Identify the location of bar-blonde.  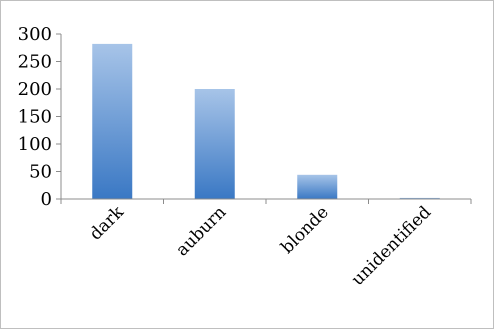
(317, 186).